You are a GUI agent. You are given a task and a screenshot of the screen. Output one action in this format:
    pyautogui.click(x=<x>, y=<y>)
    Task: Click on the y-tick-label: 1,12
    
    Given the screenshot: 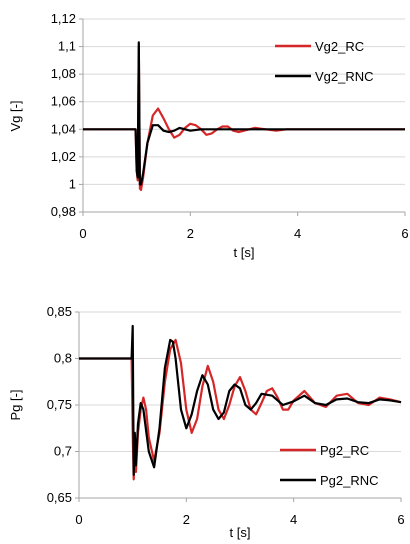 What is the action you would take?
    pyautogui.click(x=63, y=18)
    